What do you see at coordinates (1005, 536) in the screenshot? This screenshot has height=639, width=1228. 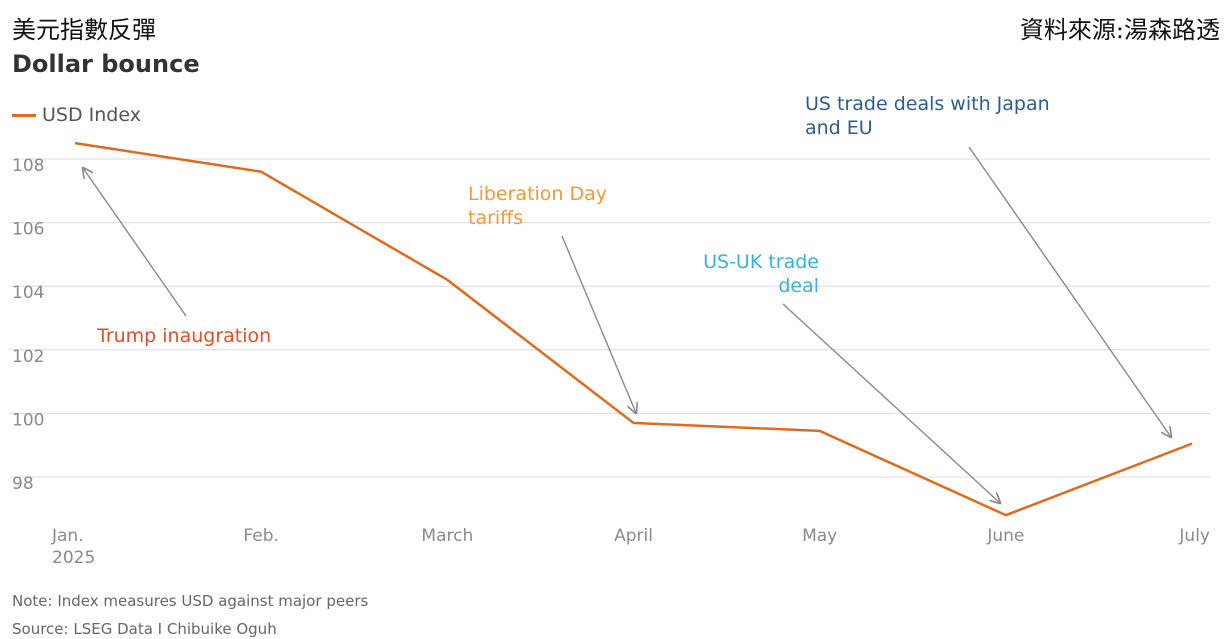 I see `x-tick-label: June` at bounding box center [1005, 536].